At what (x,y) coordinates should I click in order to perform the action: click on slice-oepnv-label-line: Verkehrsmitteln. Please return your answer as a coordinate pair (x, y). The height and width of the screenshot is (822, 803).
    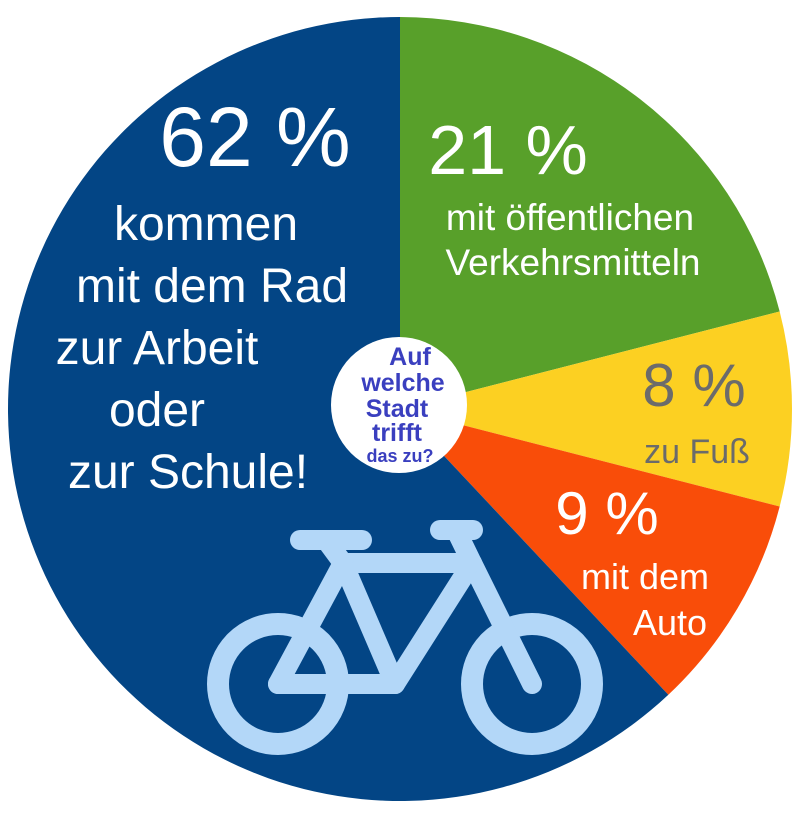
    Looking at the image, I should click on (573, 262).